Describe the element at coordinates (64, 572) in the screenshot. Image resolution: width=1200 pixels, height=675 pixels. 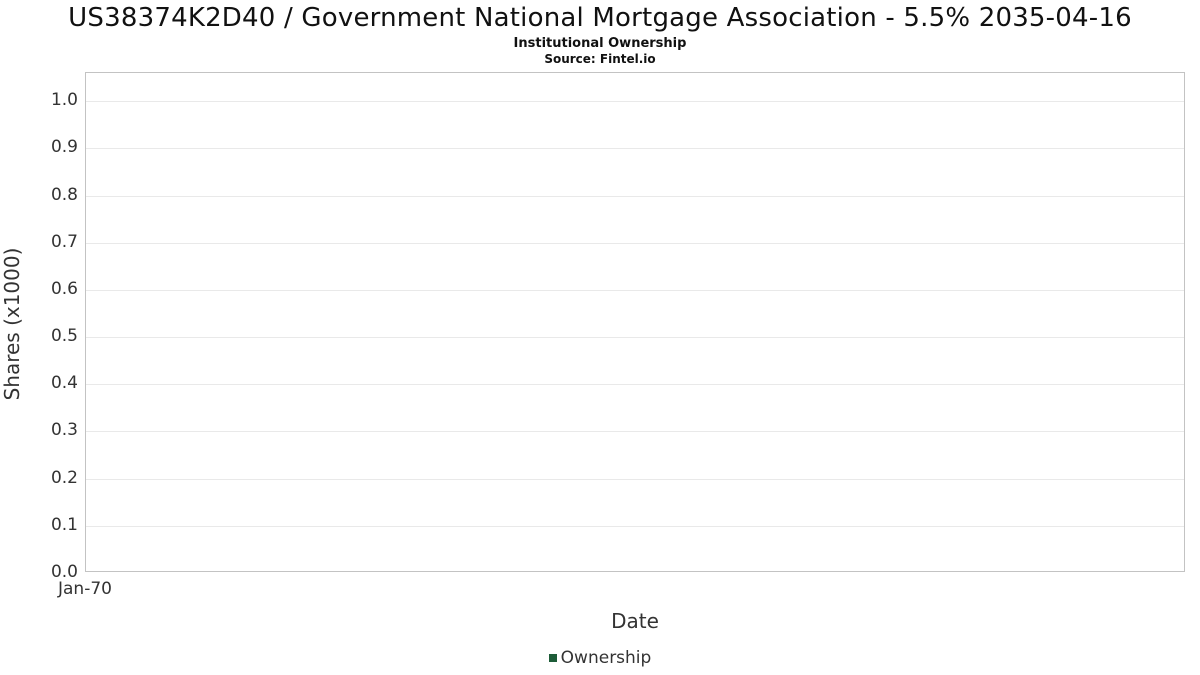
I see `y-tick-label: 0.0` at that location.